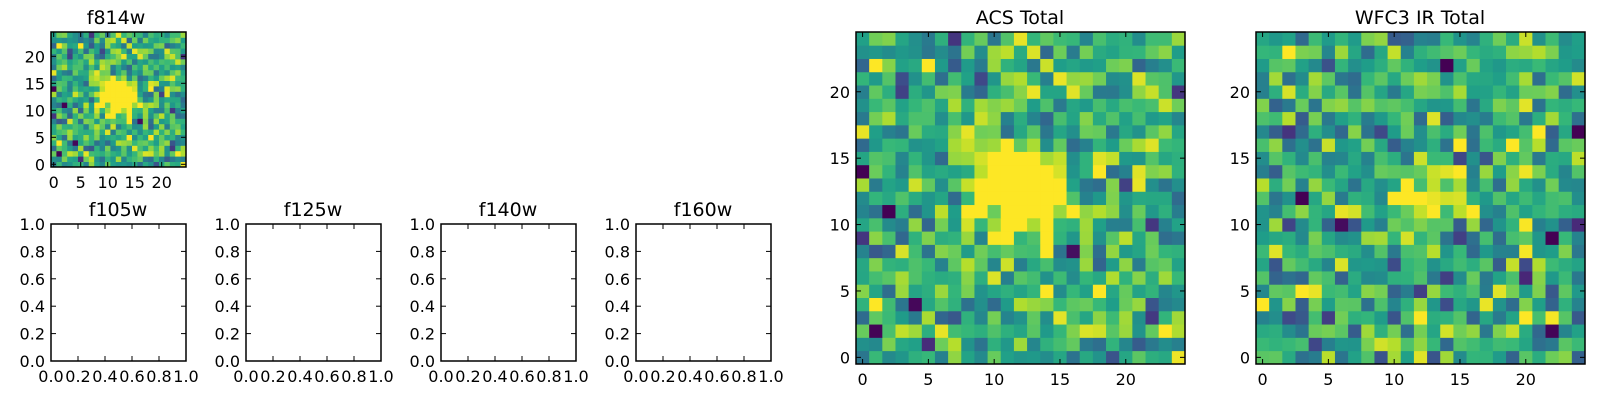 The width and height of the screenshot is (1600, 400). Describe the element at coordinates (81, 182) in the screenshot. I see `x-tick-label: 5` at that location.